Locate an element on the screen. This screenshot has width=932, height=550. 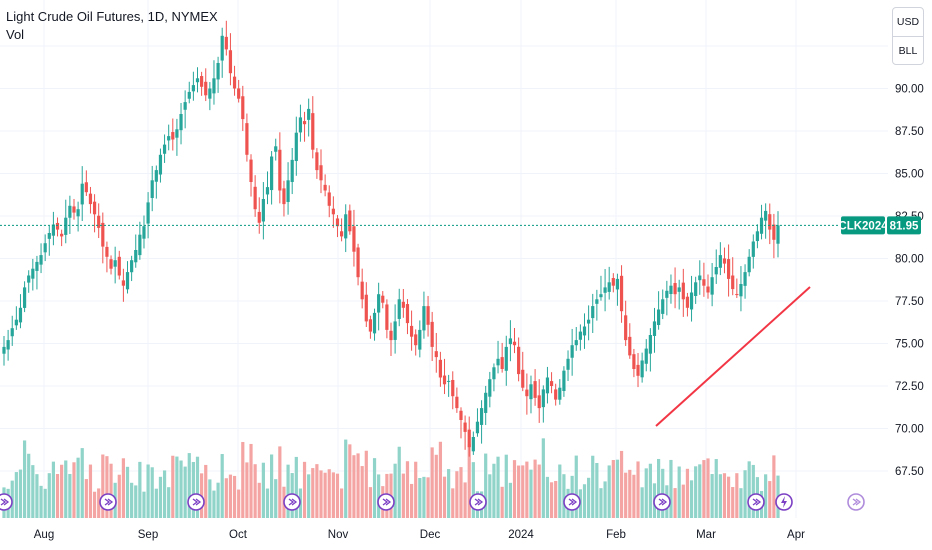
currency-usd: USD is located at coordinates (908, 22).